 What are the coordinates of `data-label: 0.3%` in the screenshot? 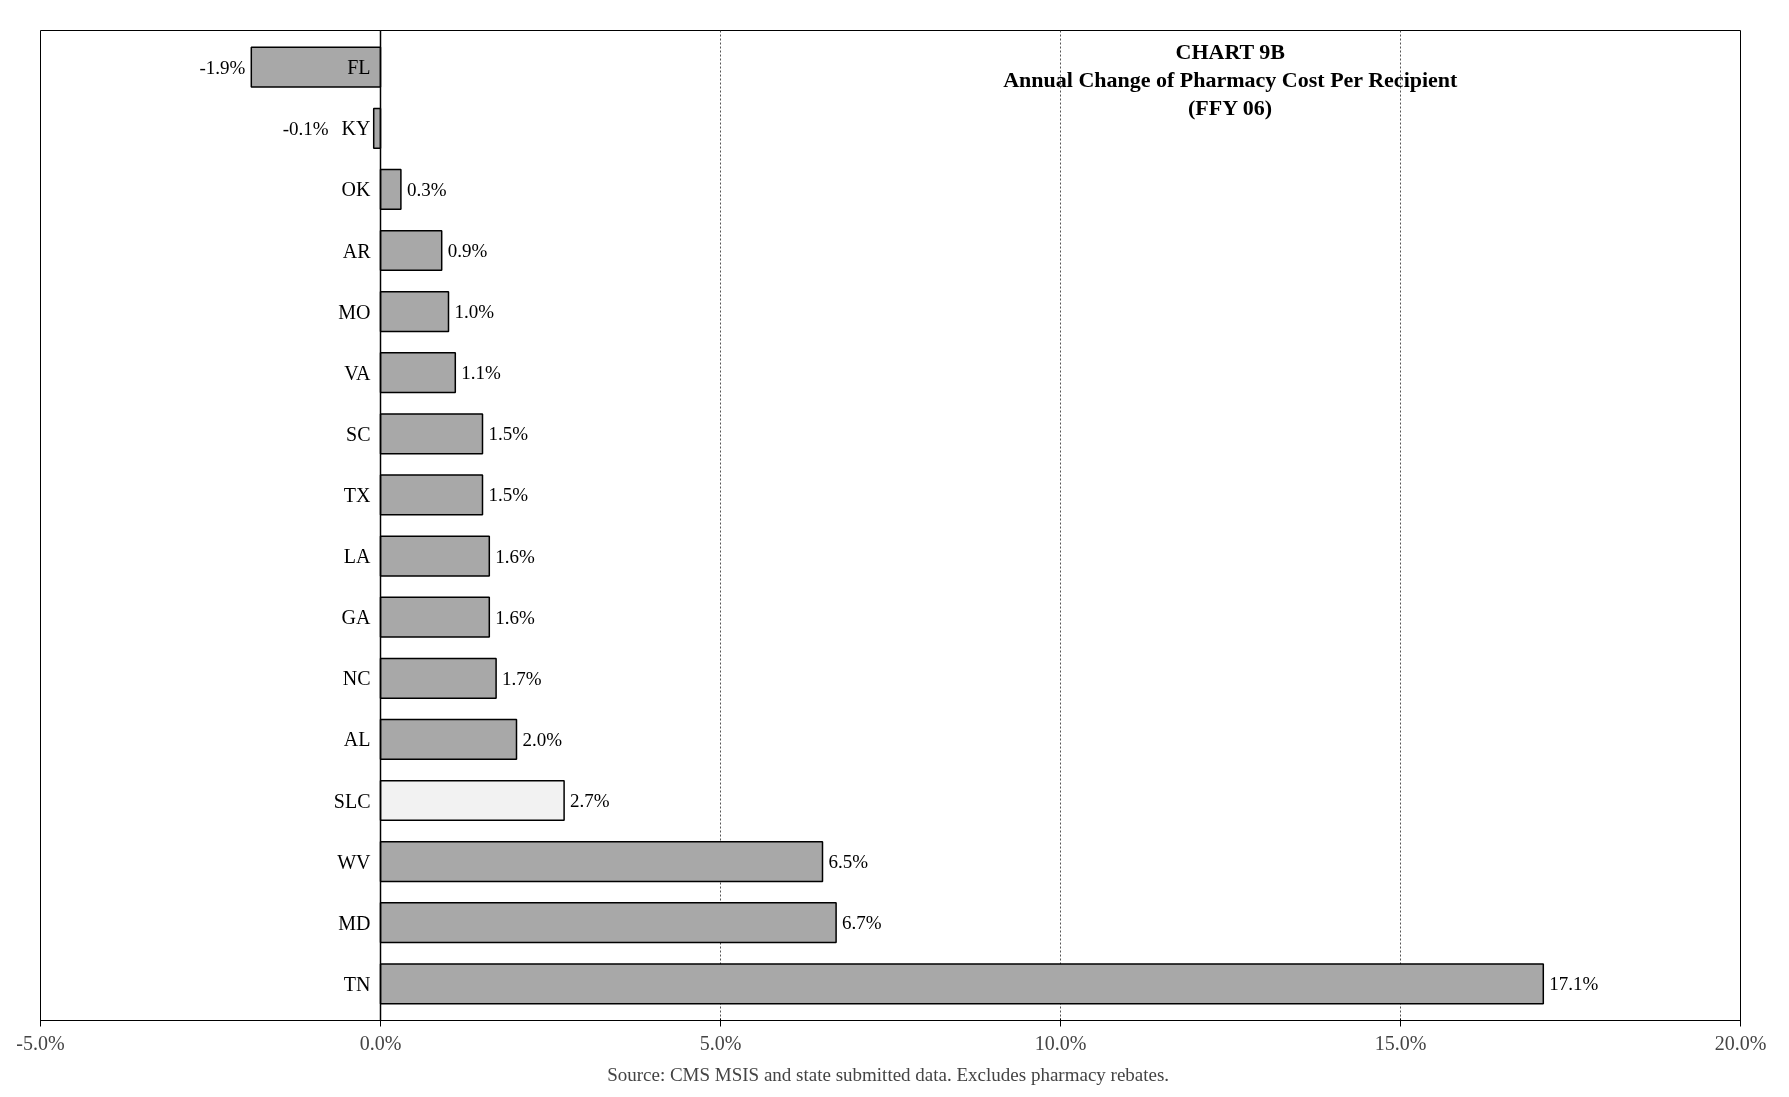 It's located at (426, 189).